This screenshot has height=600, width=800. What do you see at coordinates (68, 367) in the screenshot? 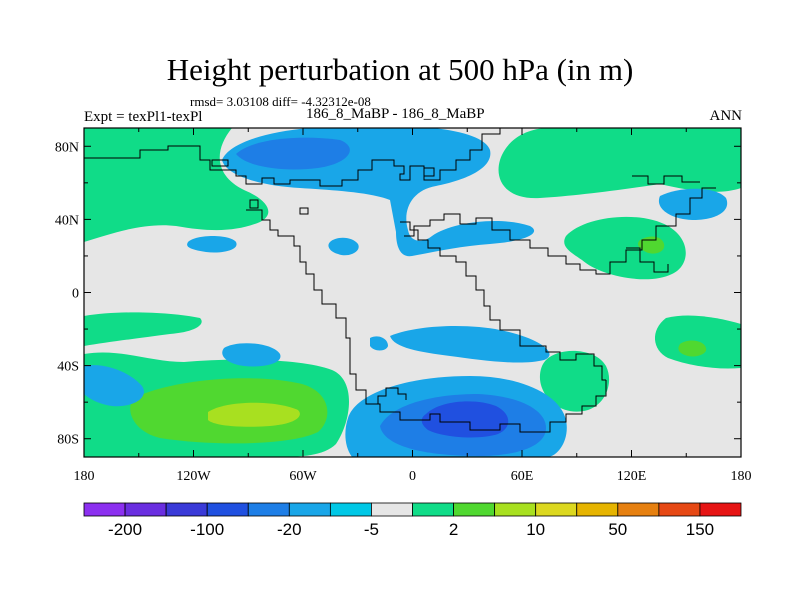
I see `y-tick-label: 40S` at bounding box center [68, 367].